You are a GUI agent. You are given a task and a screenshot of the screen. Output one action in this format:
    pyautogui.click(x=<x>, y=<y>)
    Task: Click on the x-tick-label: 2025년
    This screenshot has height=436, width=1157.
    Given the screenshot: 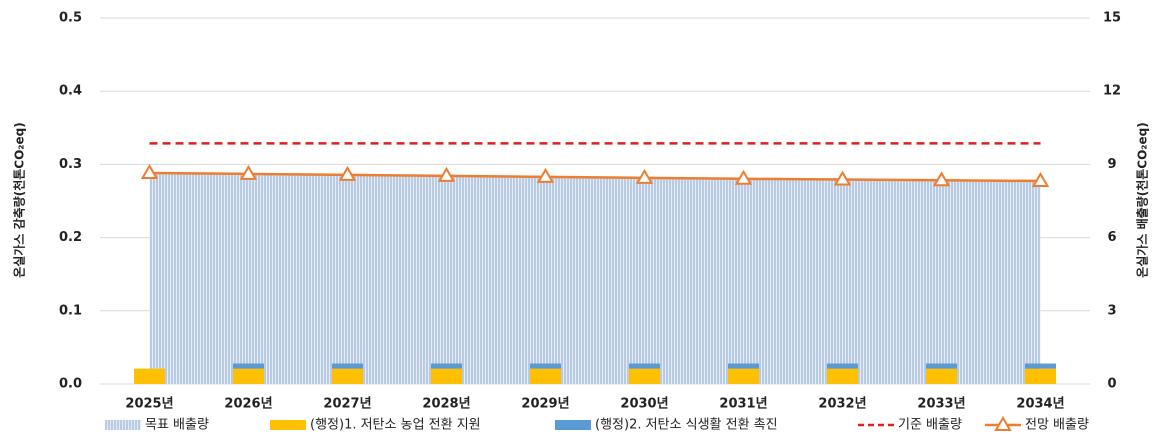 What is the action you would take?
    pyautogui.click(x=149, y=404)
    